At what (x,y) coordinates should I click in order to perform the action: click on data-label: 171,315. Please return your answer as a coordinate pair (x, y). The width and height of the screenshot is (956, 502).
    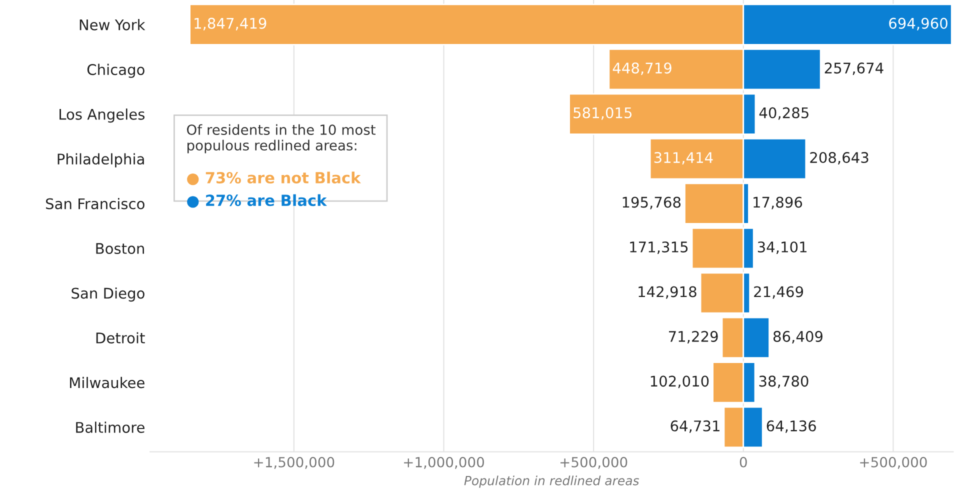
    Looking at the image, I should click on (659, 247).